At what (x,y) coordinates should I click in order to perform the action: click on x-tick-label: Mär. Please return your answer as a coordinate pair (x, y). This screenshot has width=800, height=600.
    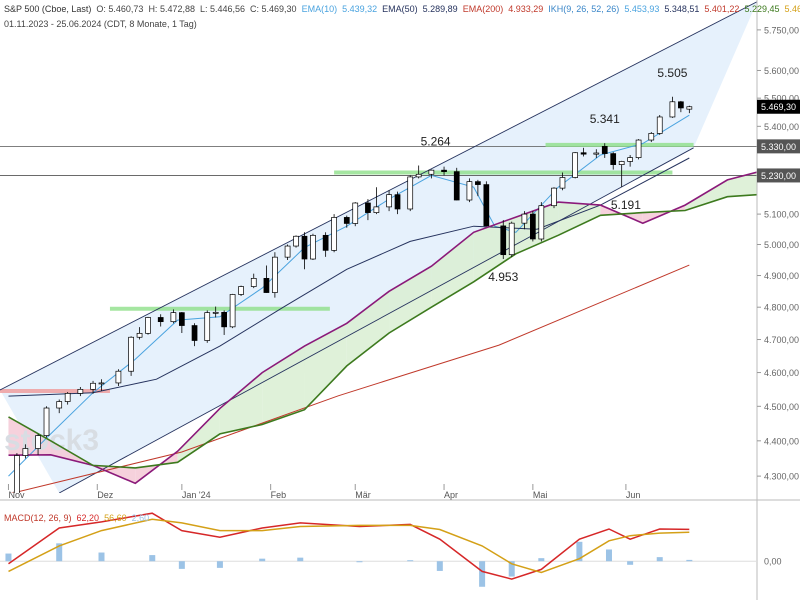
    Looking at the image, I should click on (363, 495).